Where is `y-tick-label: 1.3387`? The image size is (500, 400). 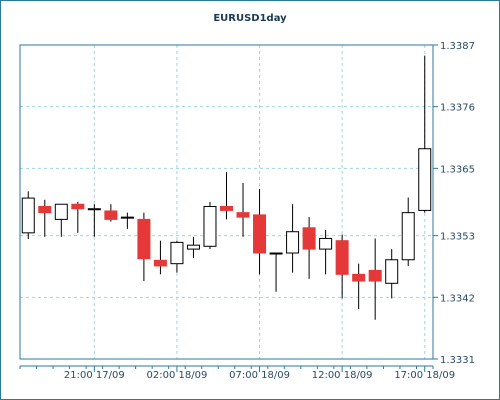 y-tick-label: 1.3387 is located at coordinates (457, 46).